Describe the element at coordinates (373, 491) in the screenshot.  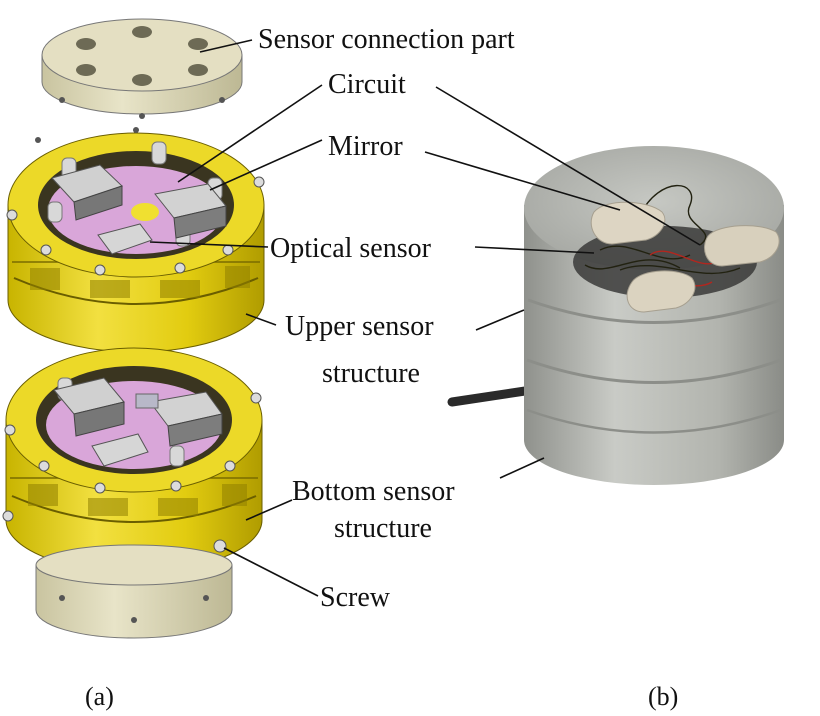
I see `label-bottom-sensor-line1: Bottom sensor` at that location.